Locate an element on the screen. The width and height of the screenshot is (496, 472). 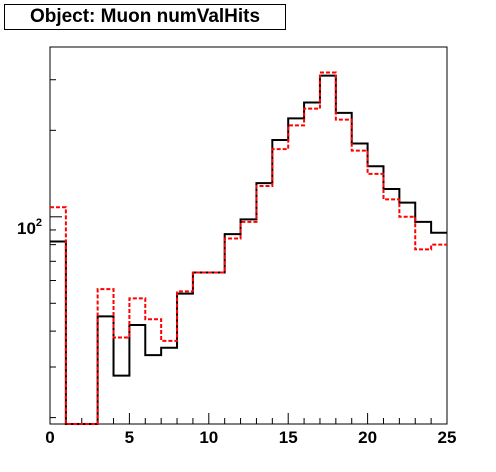
x-tick-label: 10 is located at coordinates (208, 437).